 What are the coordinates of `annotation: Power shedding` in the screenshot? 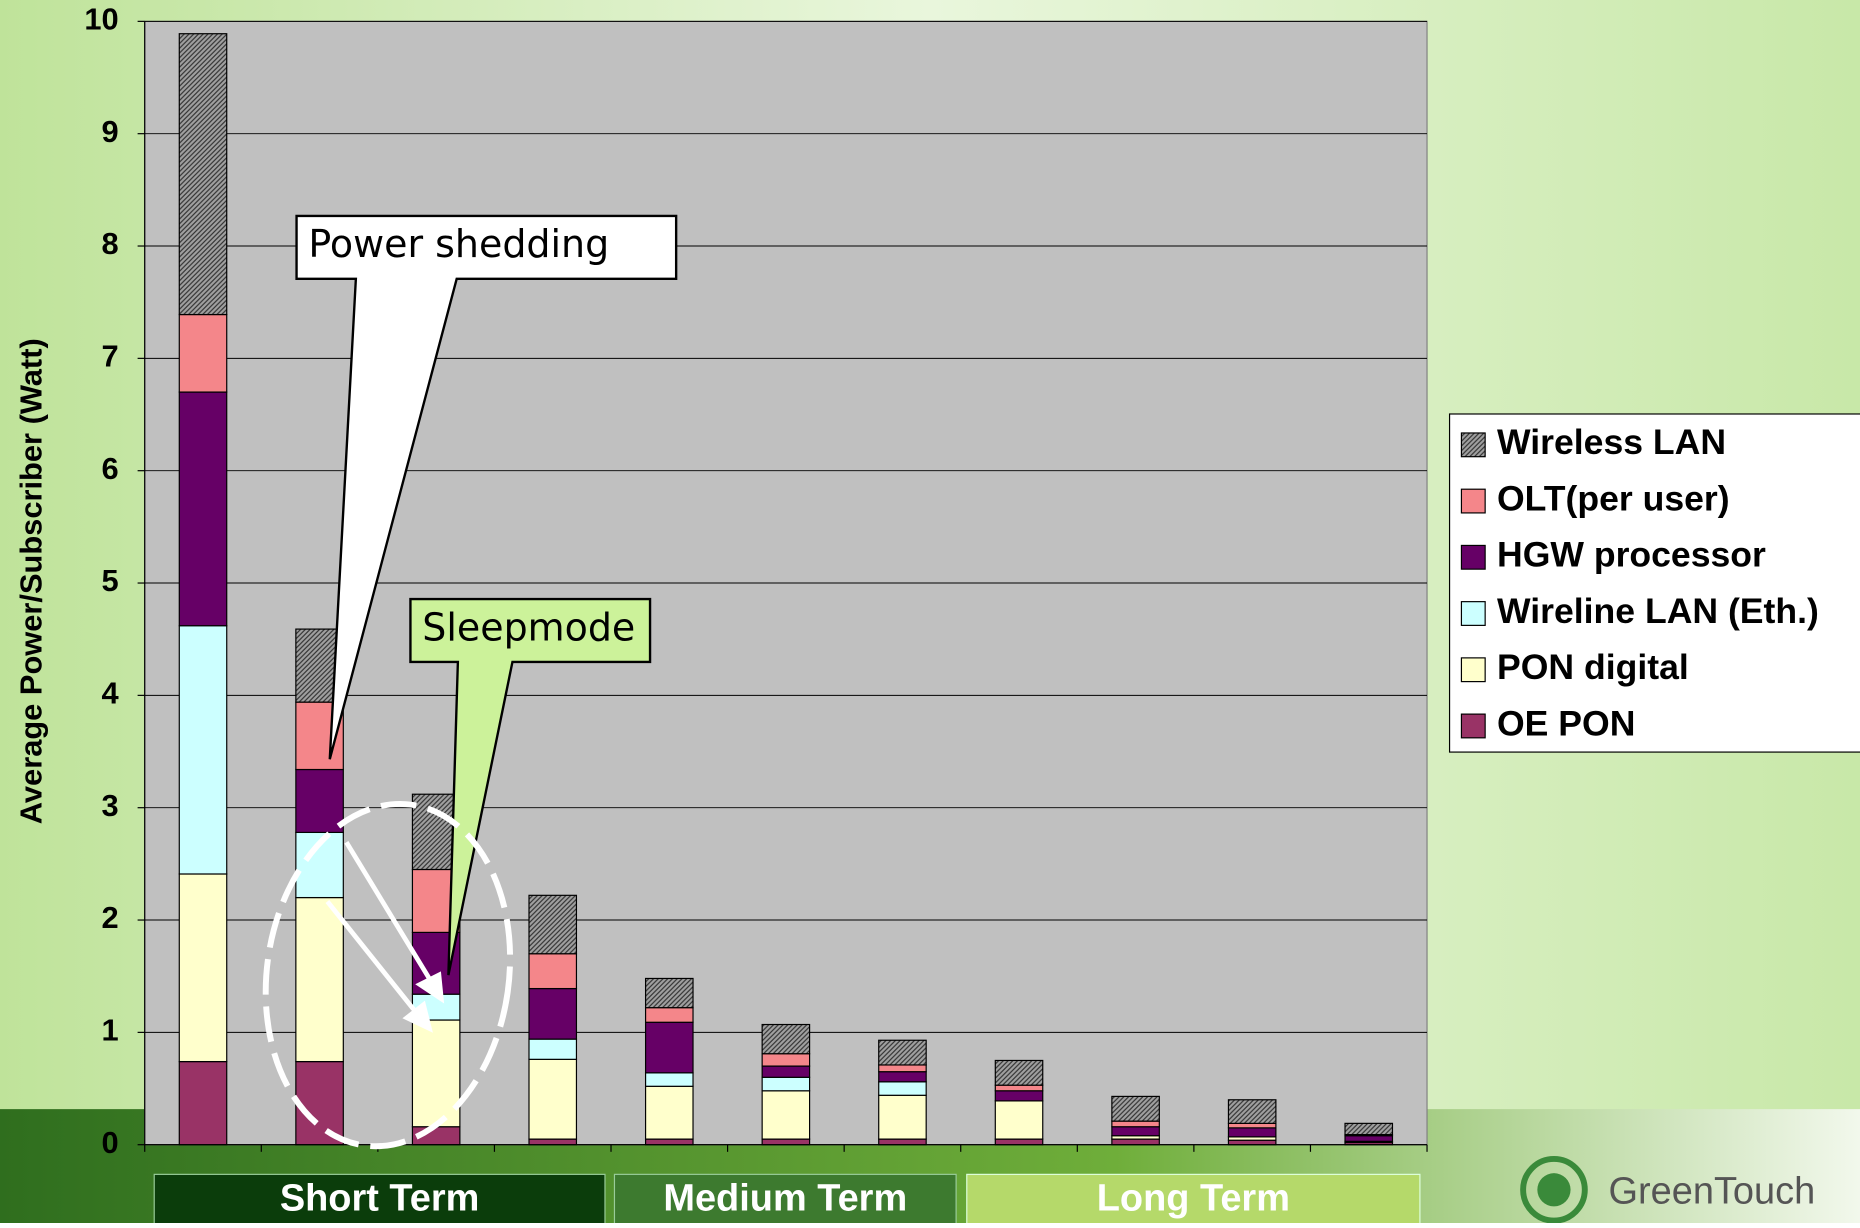 It's located at (458, 244).